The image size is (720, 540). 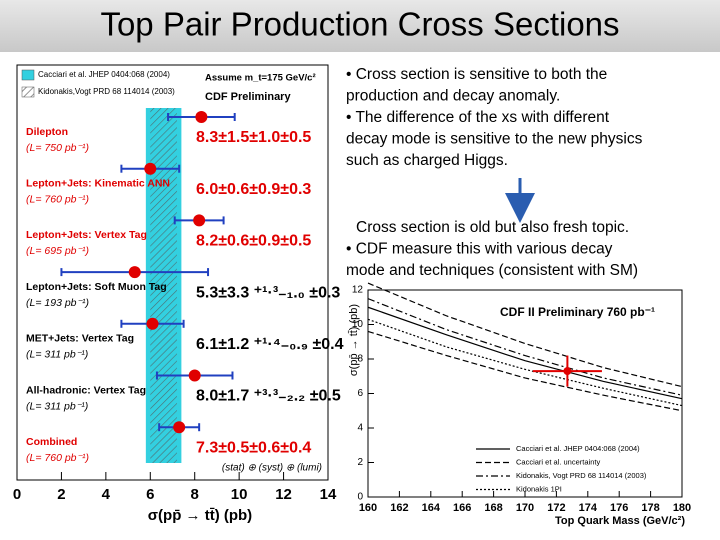 I want to click on value-label: 7.3±0.5±0.6±0.4, so click(x=253, y=447).